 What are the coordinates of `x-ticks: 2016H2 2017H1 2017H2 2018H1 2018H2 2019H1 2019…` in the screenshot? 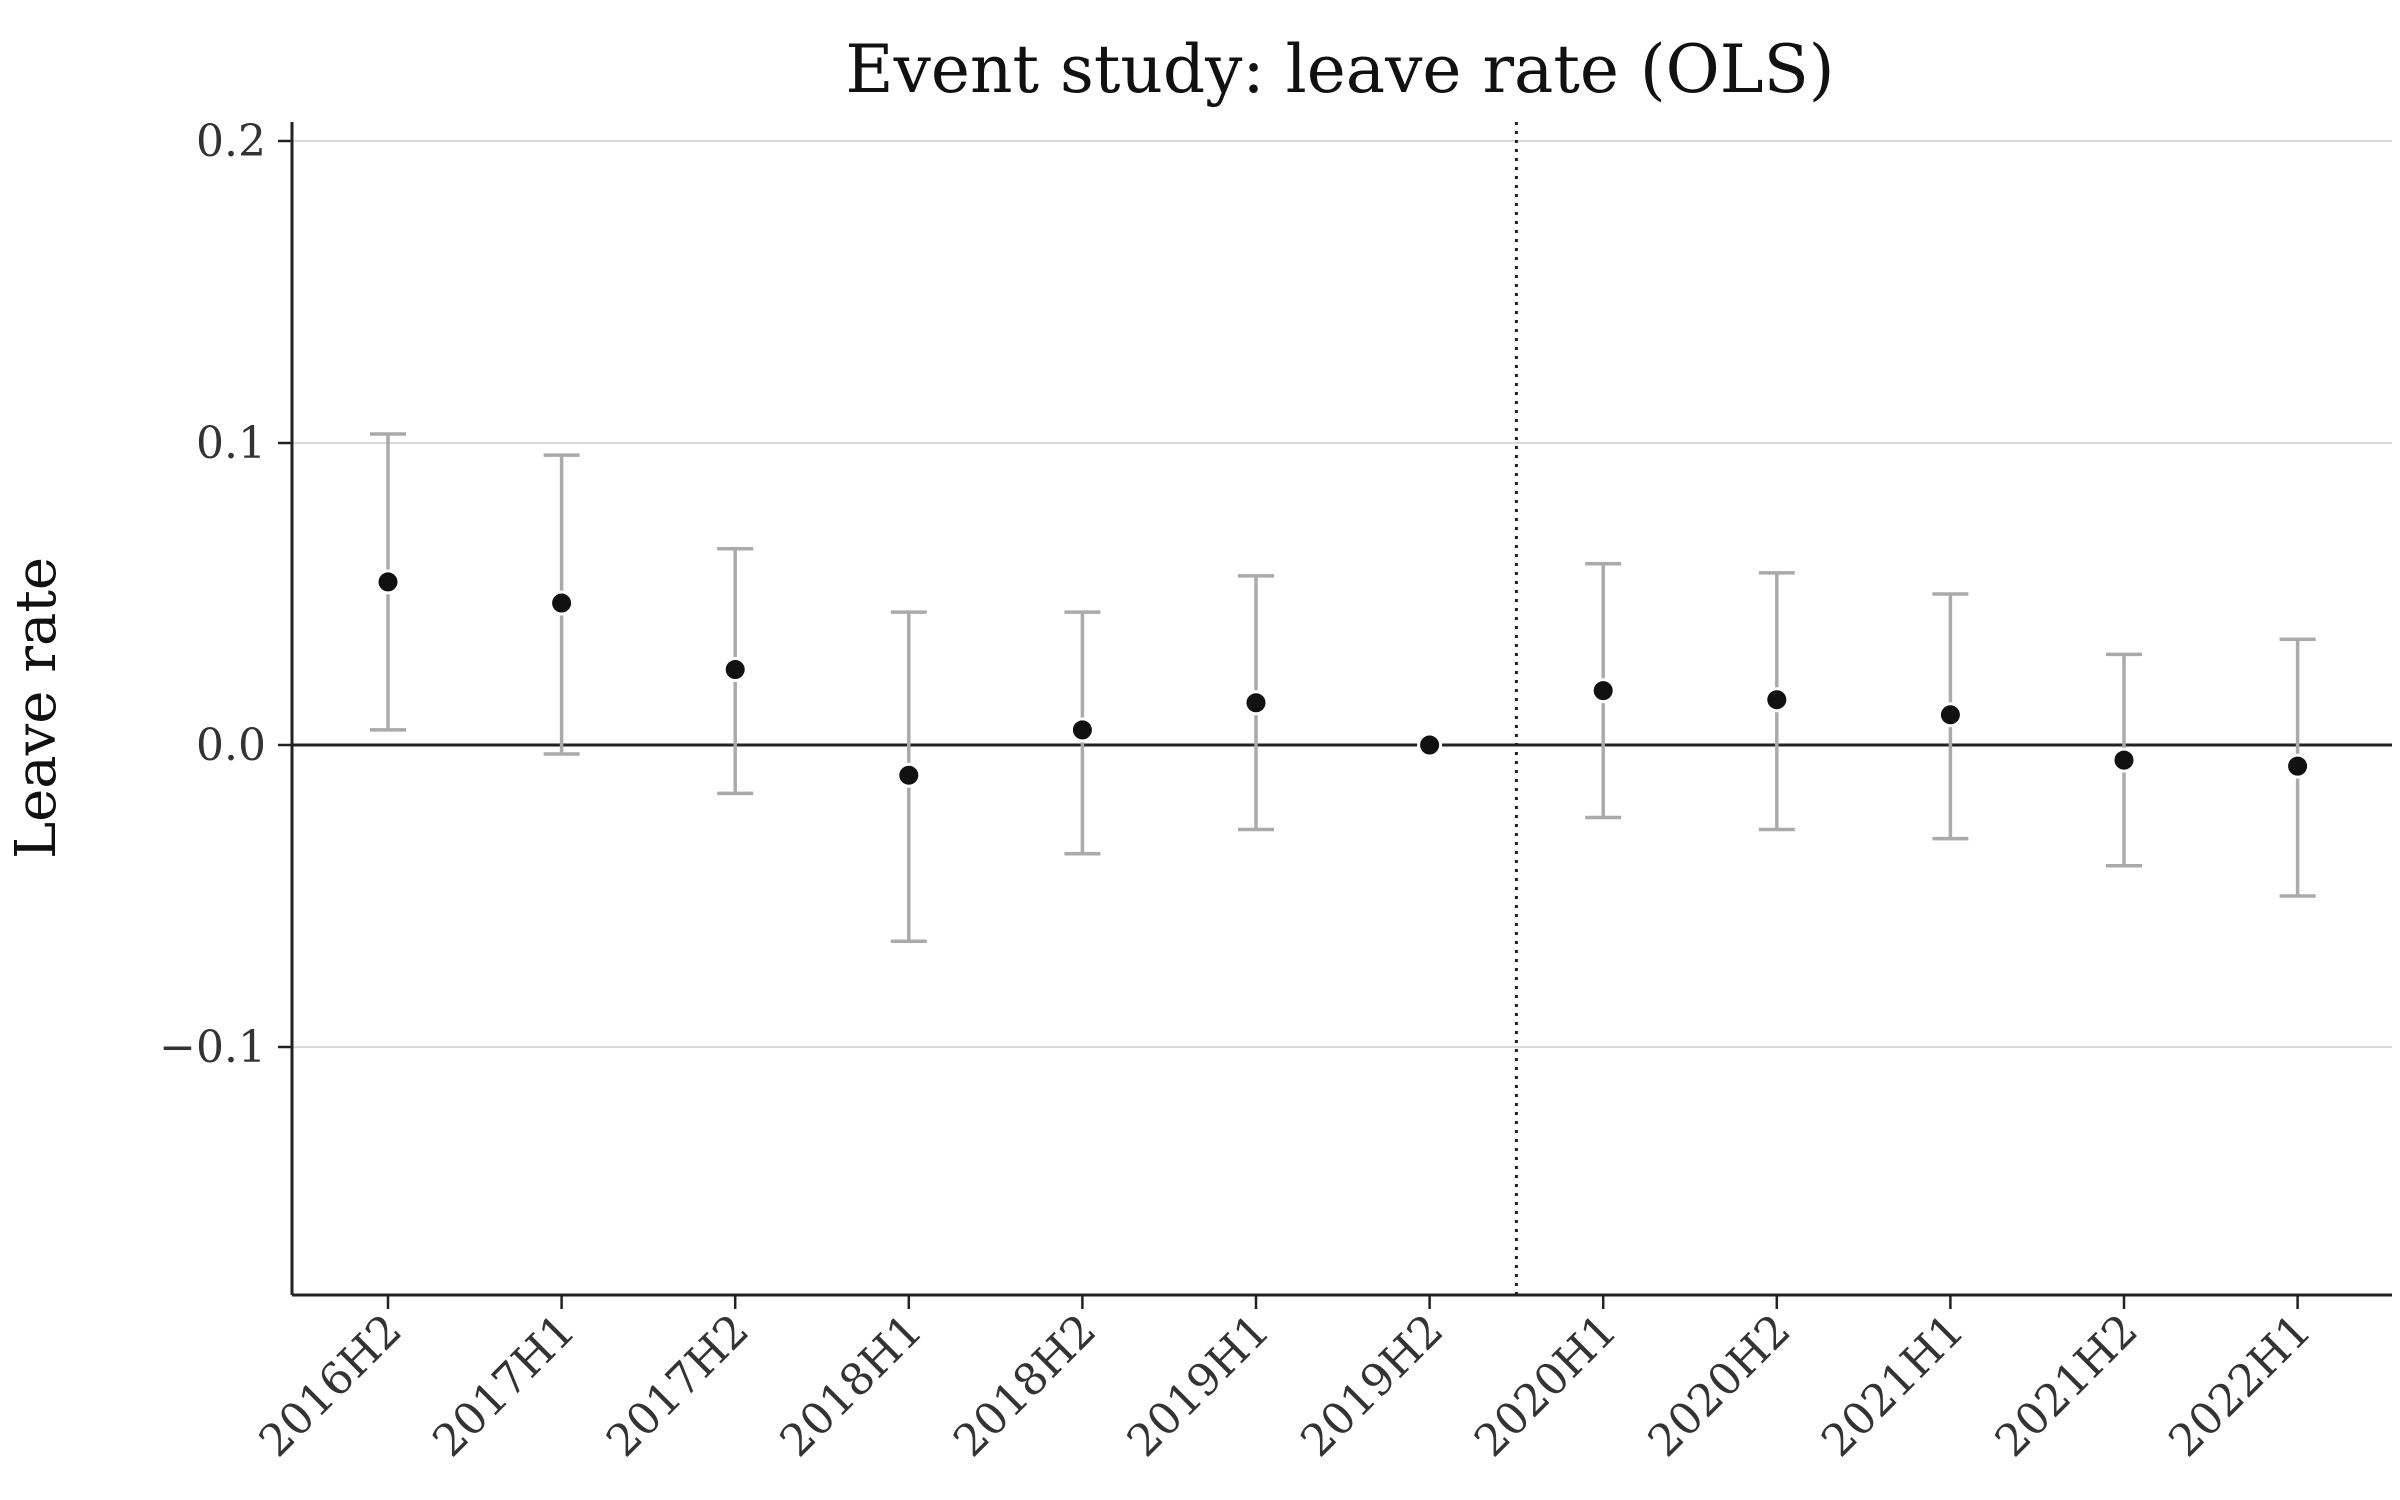 It's located at (1285, 1381).